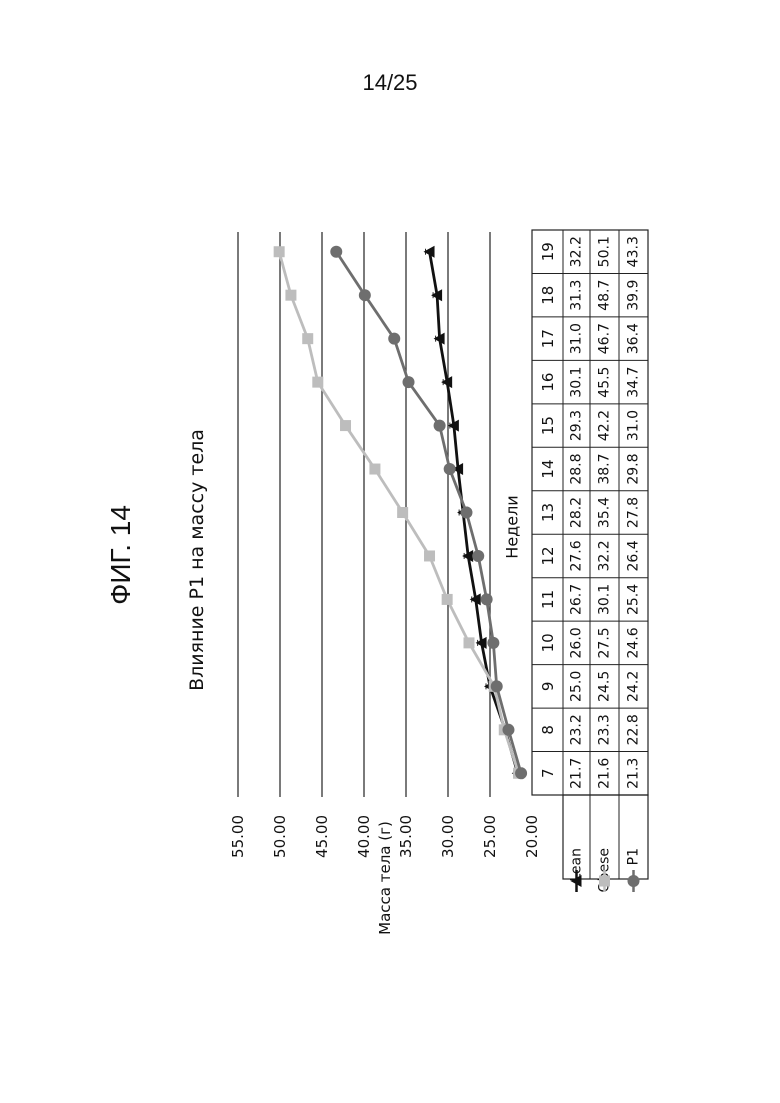  I want to click on table-cell: 26.4, so click(634, 555).